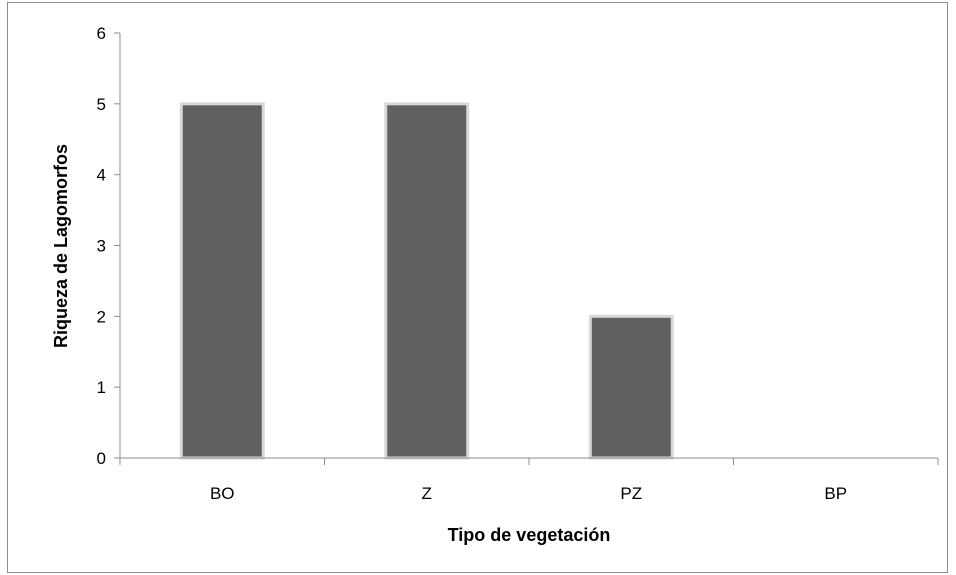  I want to click on y-tick-label: 5, so click(101, 104).